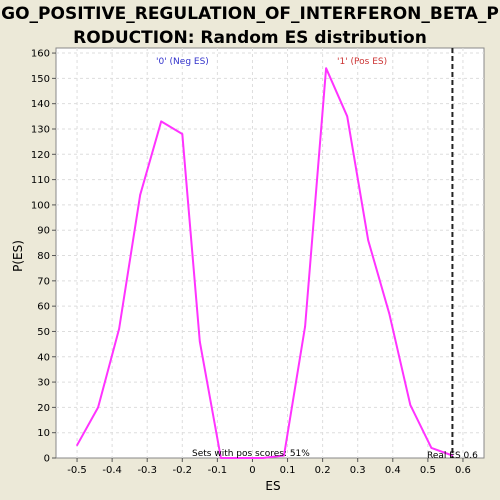  I want to click on y-tick-label: 80, so click(43, 256).